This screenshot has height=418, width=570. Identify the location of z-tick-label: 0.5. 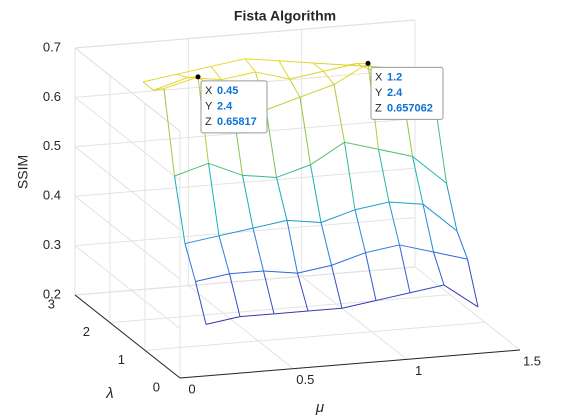
(52, 145).